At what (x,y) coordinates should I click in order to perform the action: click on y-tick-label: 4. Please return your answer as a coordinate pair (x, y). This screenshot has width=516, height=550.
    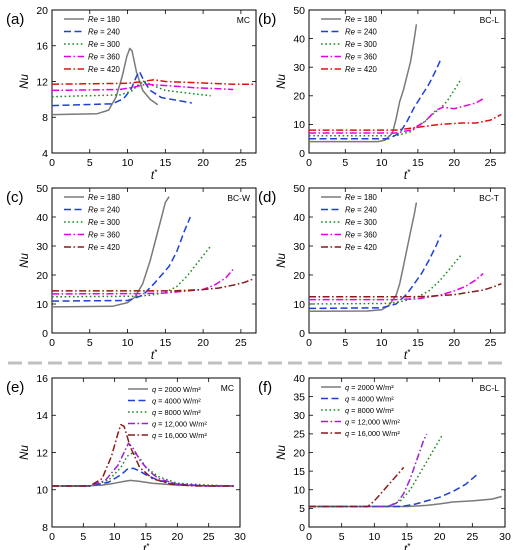
    Looking at the image, I should click on (45, 154).